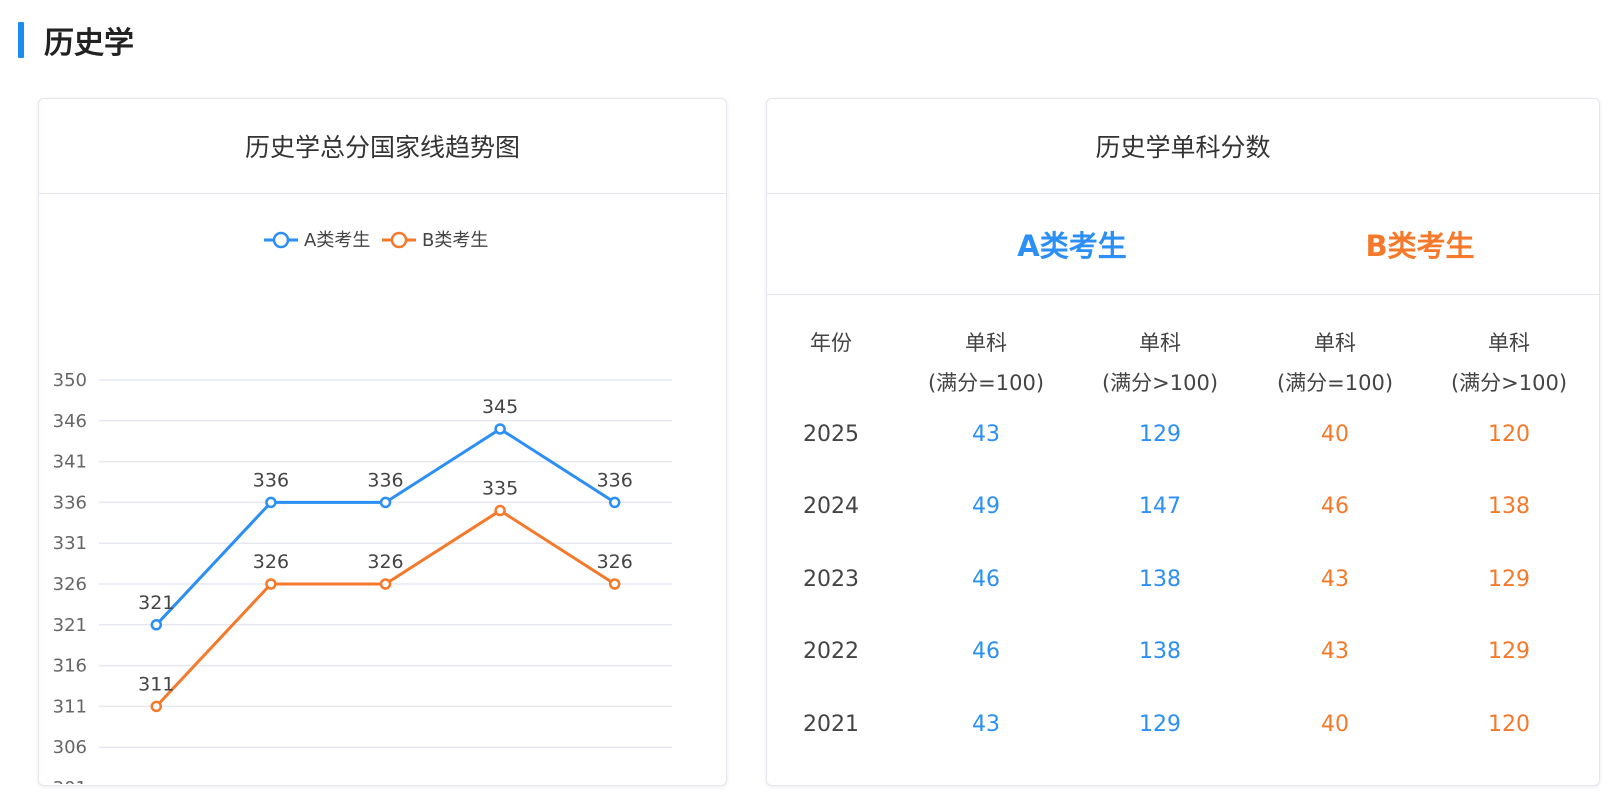 The width and height of the screenshot is (1622, 811). What do you see at coordinates (831, 434) in the screenshot?
I see `cell-year: 2025` at bounding box center [831, 434].